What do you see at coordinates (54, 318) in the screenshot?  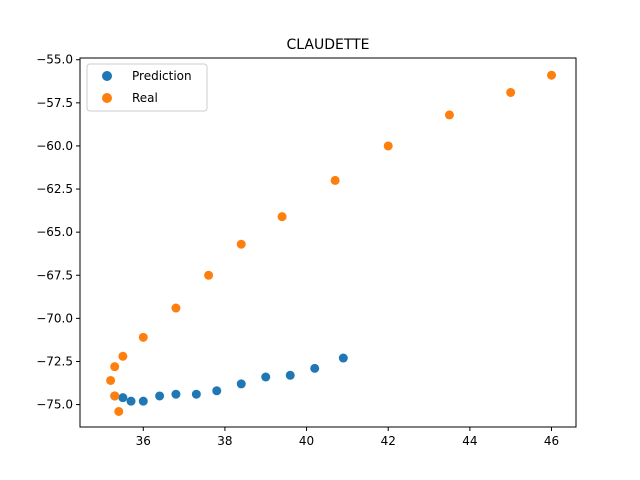 I see `y-tick-label: −70.0` at bounding box center [54, 318].